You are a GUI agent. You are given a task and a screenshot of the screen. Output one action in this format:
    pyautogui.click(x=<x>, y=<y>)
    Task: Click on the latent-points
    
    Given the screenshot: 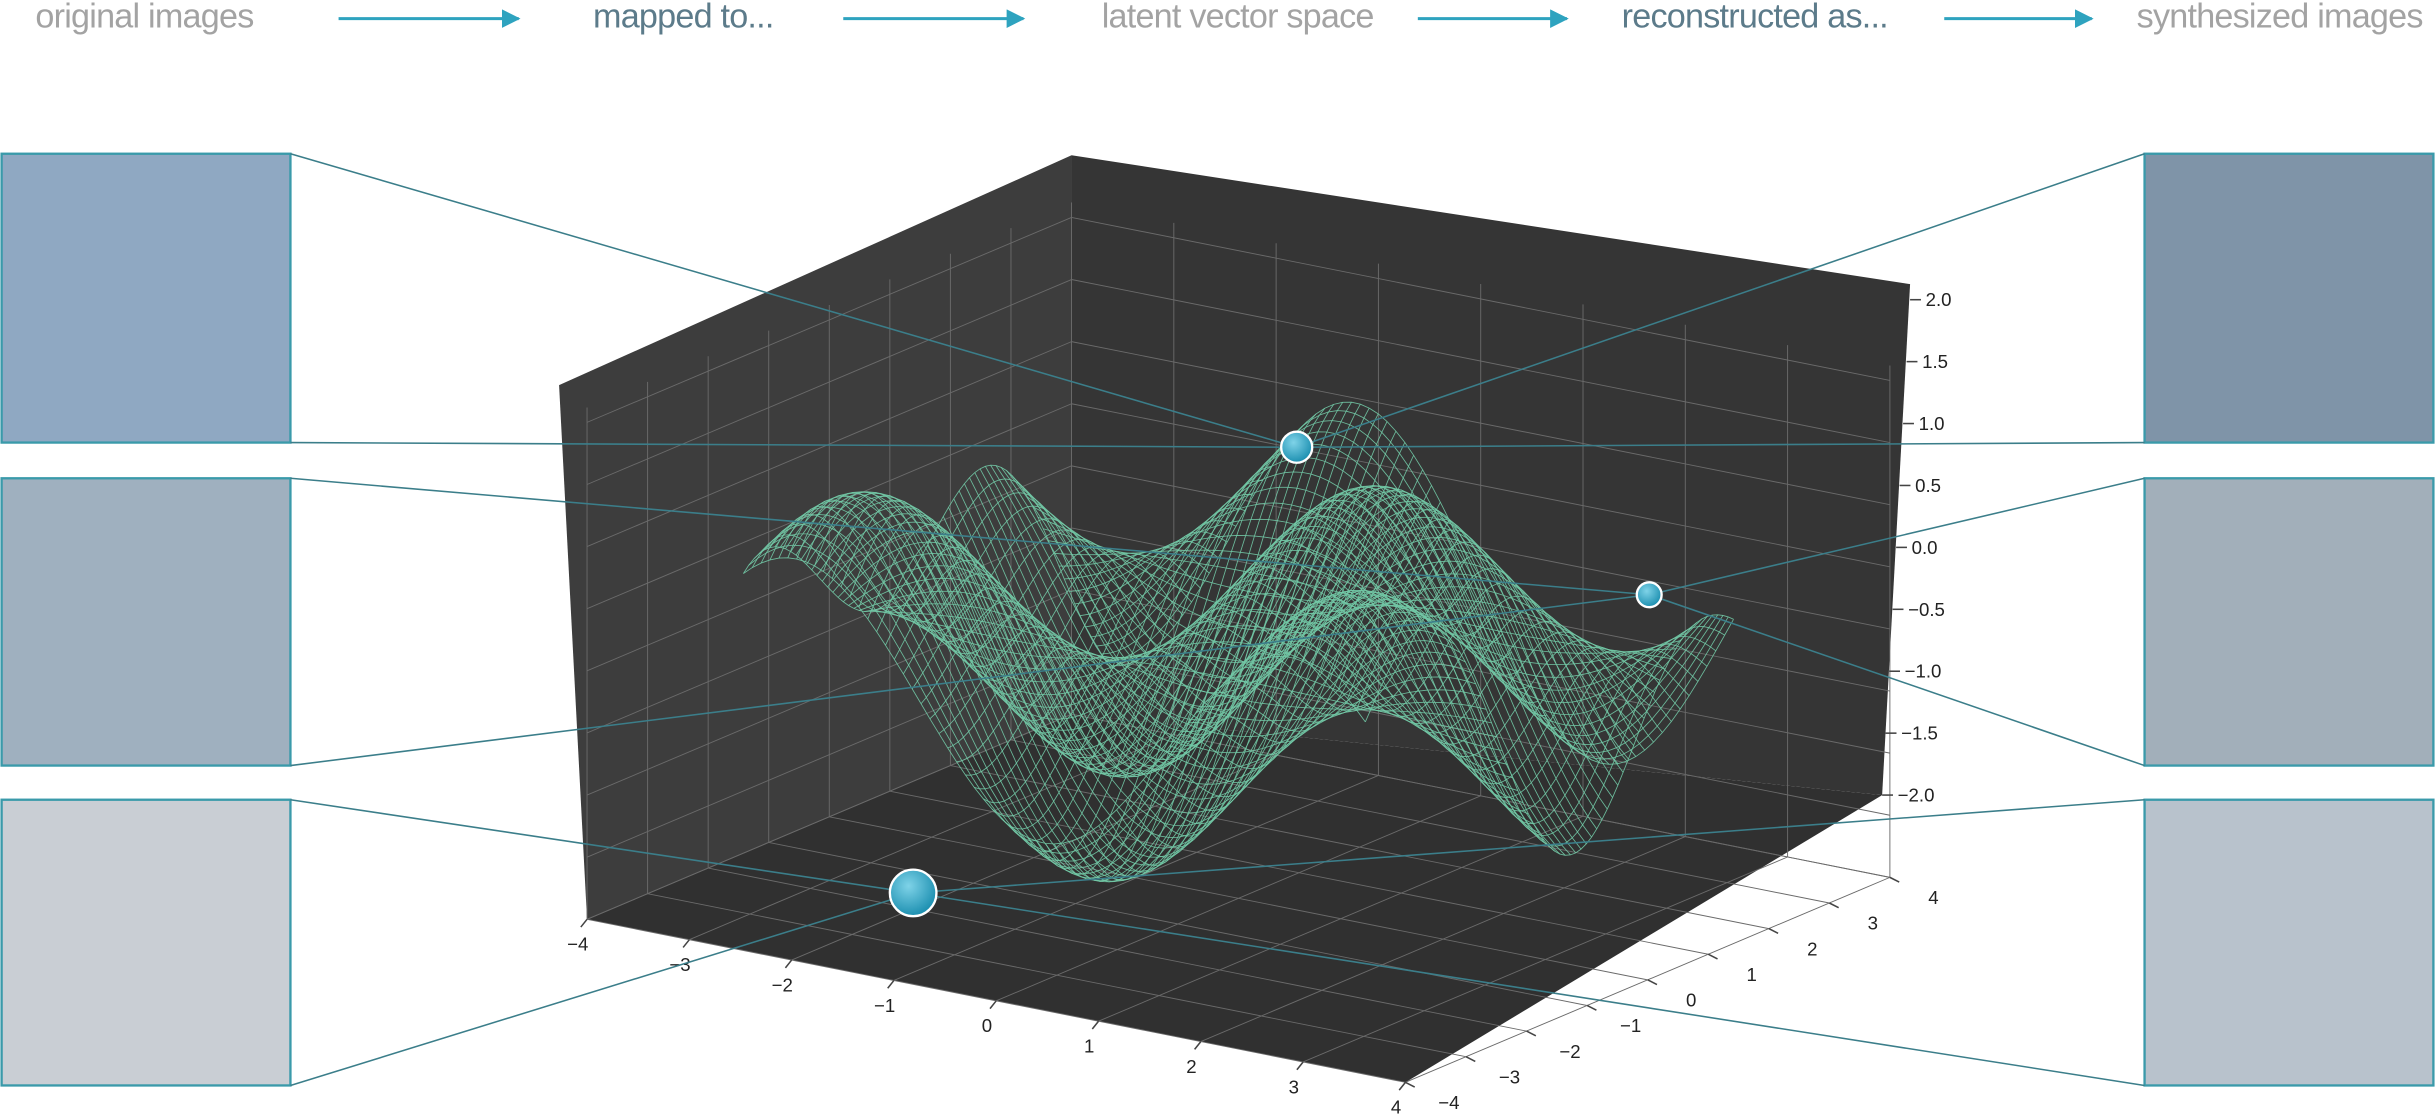 What is the action you would take?
    pyautogui.click(x=1275, y=674)
    